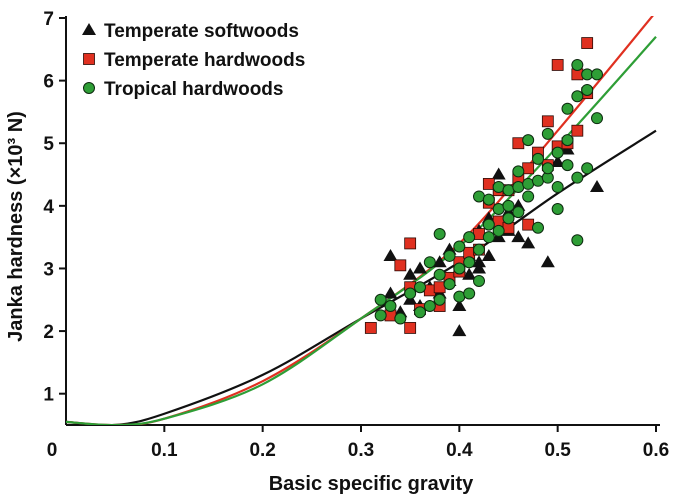 This screenshot has height=497, width=689. What do you see at coordinates (52, 450) in the screenshot?
I see `x-tick-label: 0` at bounding box center [52, 450].